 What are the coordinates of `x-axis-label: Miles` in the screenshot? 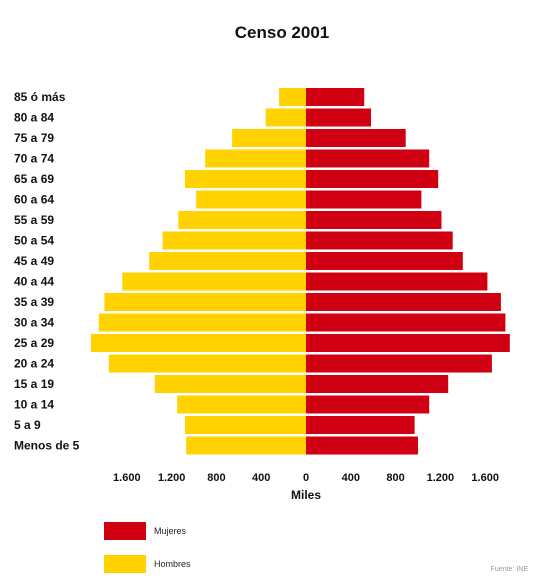 It's located at (306, 495).